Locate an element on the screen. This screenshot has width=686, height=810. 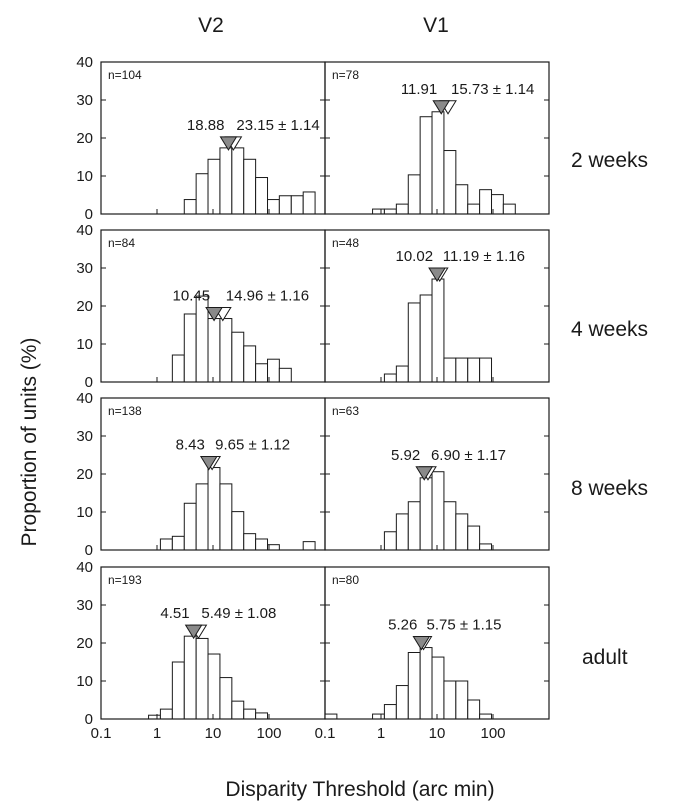
median-value-label: 4.51 is located at coordinates (174, 613).